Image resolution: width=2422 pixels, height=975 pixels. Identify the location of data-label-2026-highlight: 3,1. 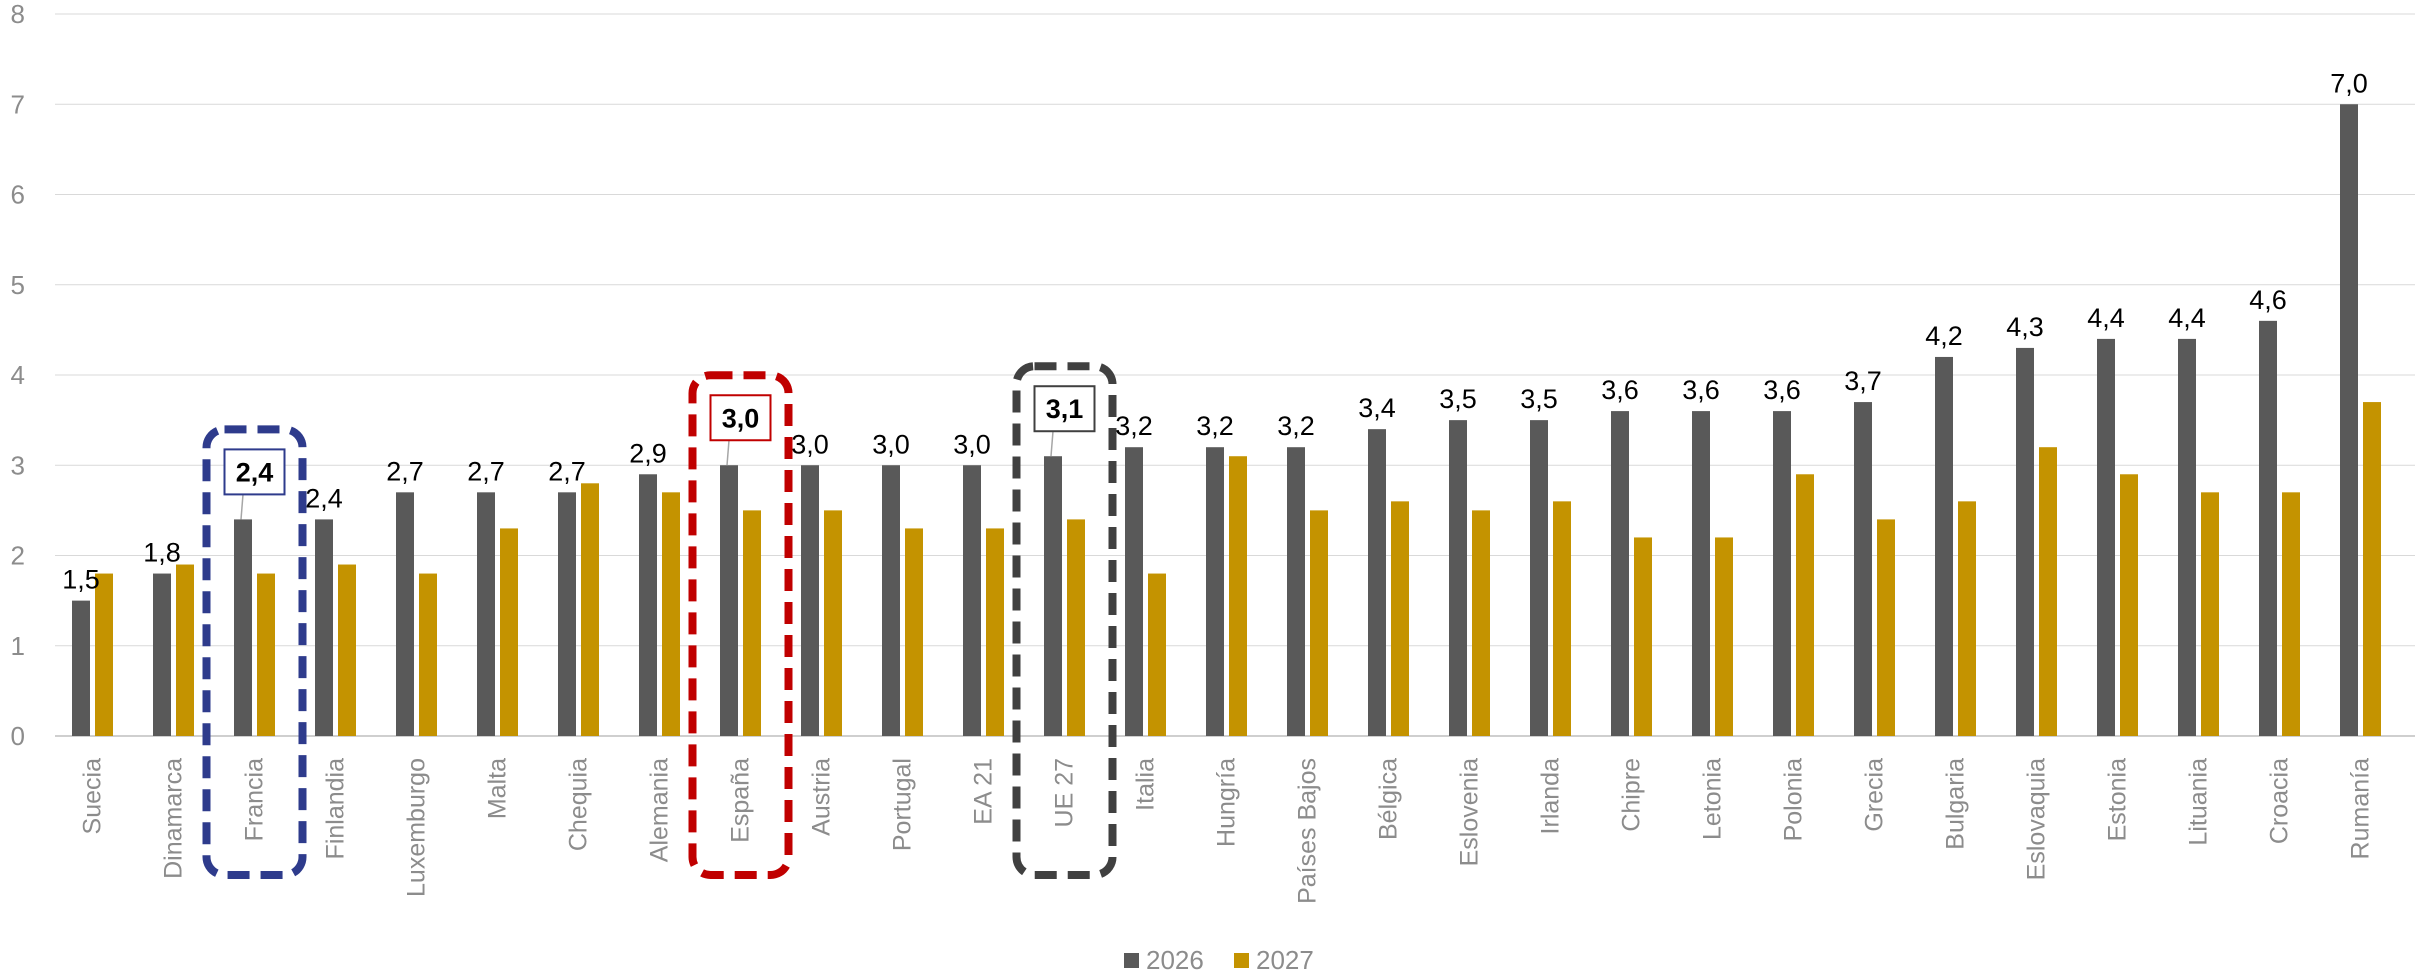
(1065, 409).